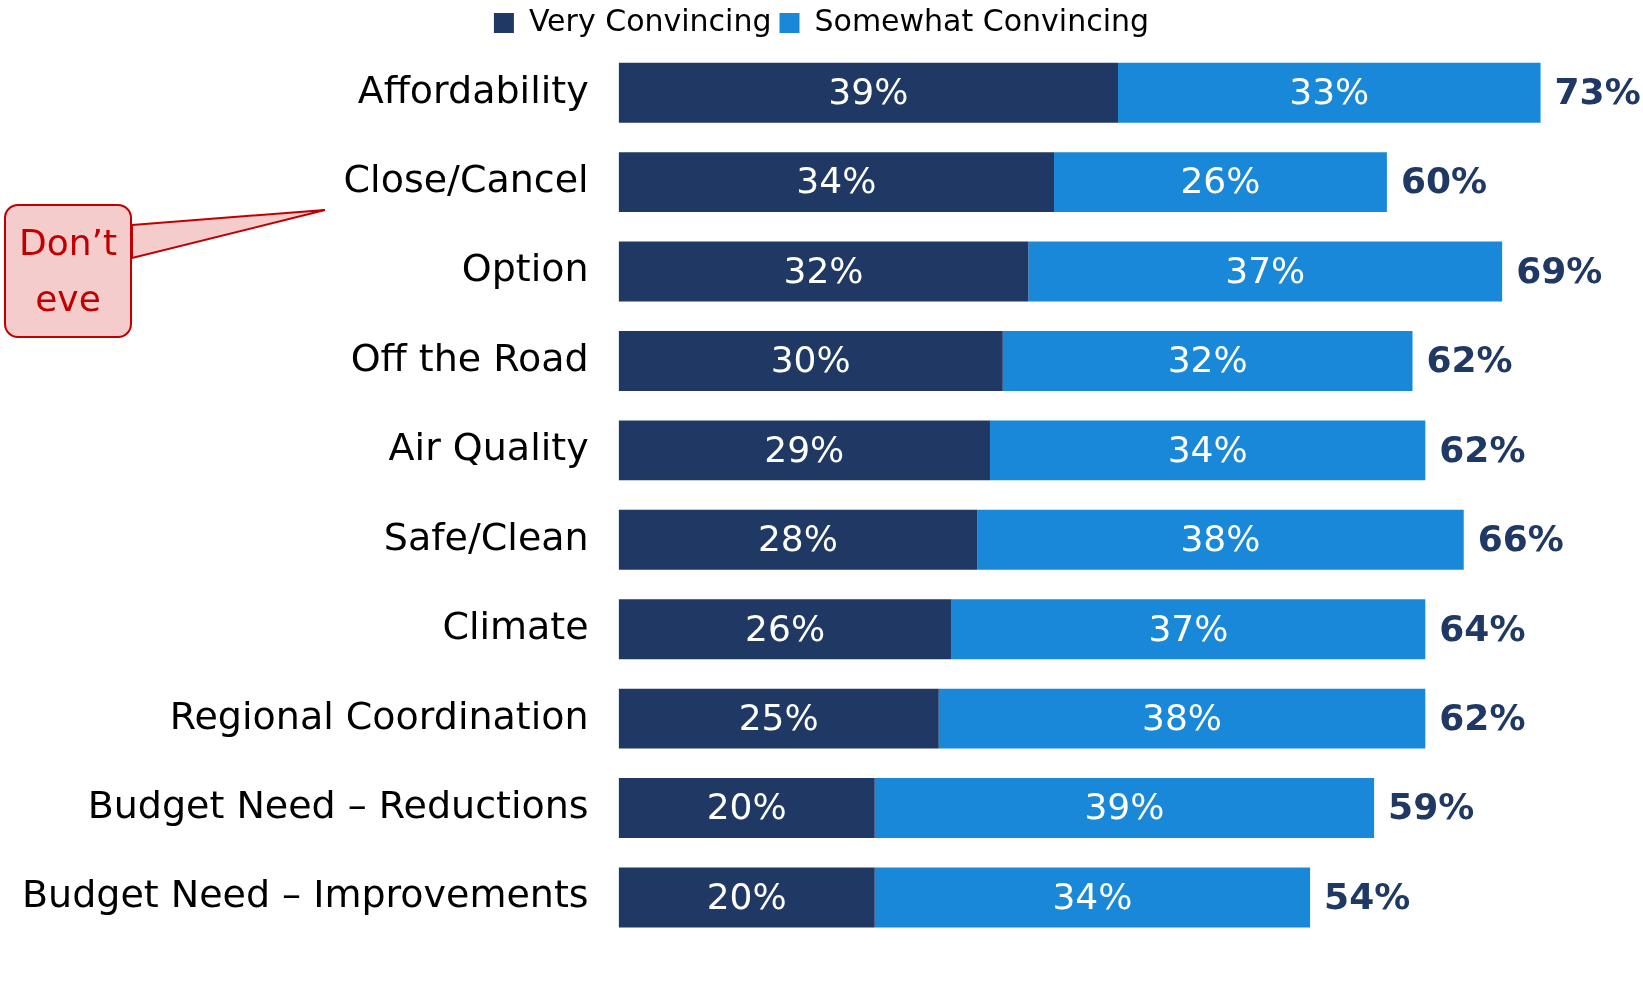 This screenshot has width=1643, height=987. I want to click on legend-label: Very Convincing, so click(650, 20).